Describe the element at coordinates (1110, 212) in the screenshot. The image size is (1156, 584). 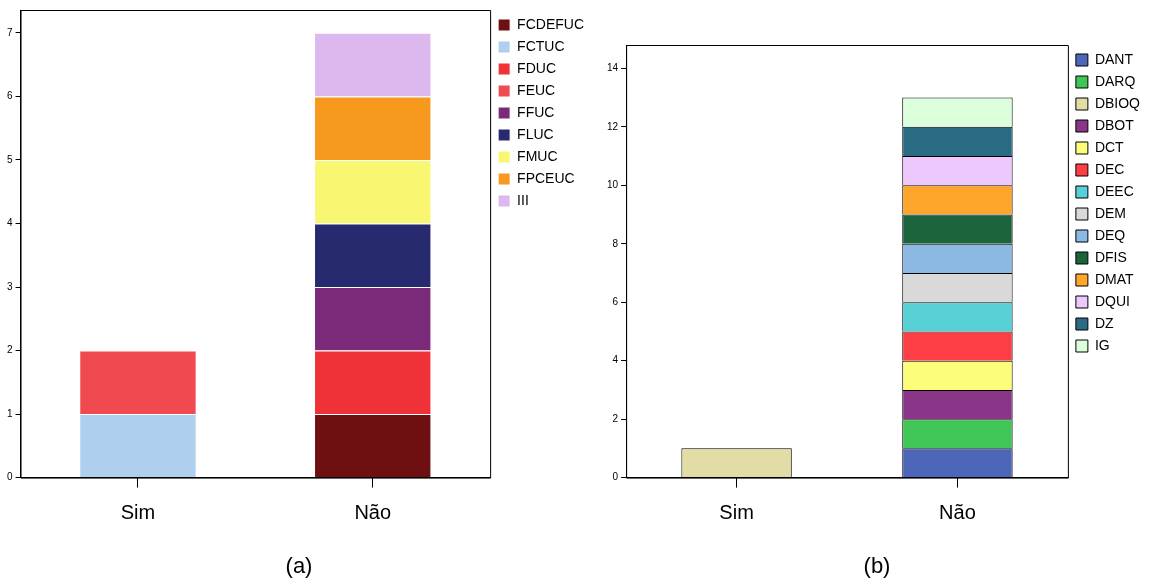
I see `legend-label: DEM` at that location.